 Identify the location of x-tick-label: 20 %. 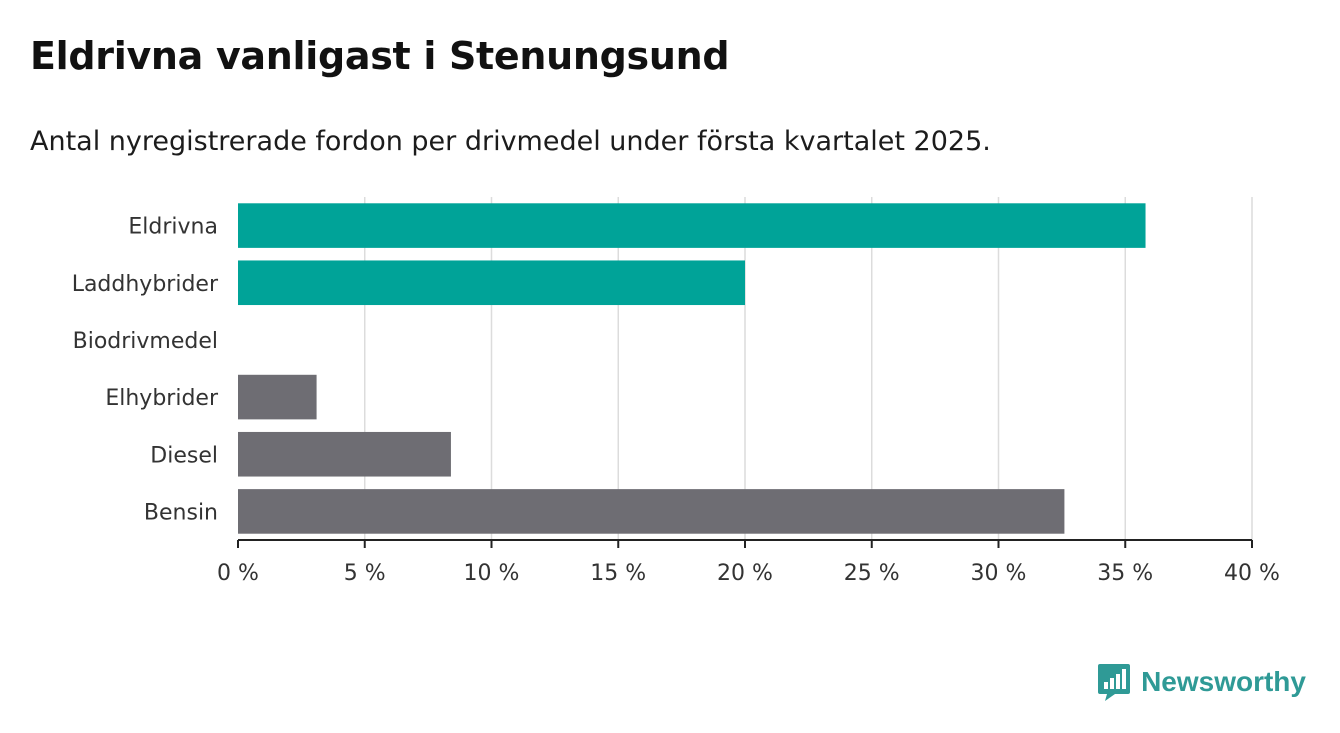
(745, 573).